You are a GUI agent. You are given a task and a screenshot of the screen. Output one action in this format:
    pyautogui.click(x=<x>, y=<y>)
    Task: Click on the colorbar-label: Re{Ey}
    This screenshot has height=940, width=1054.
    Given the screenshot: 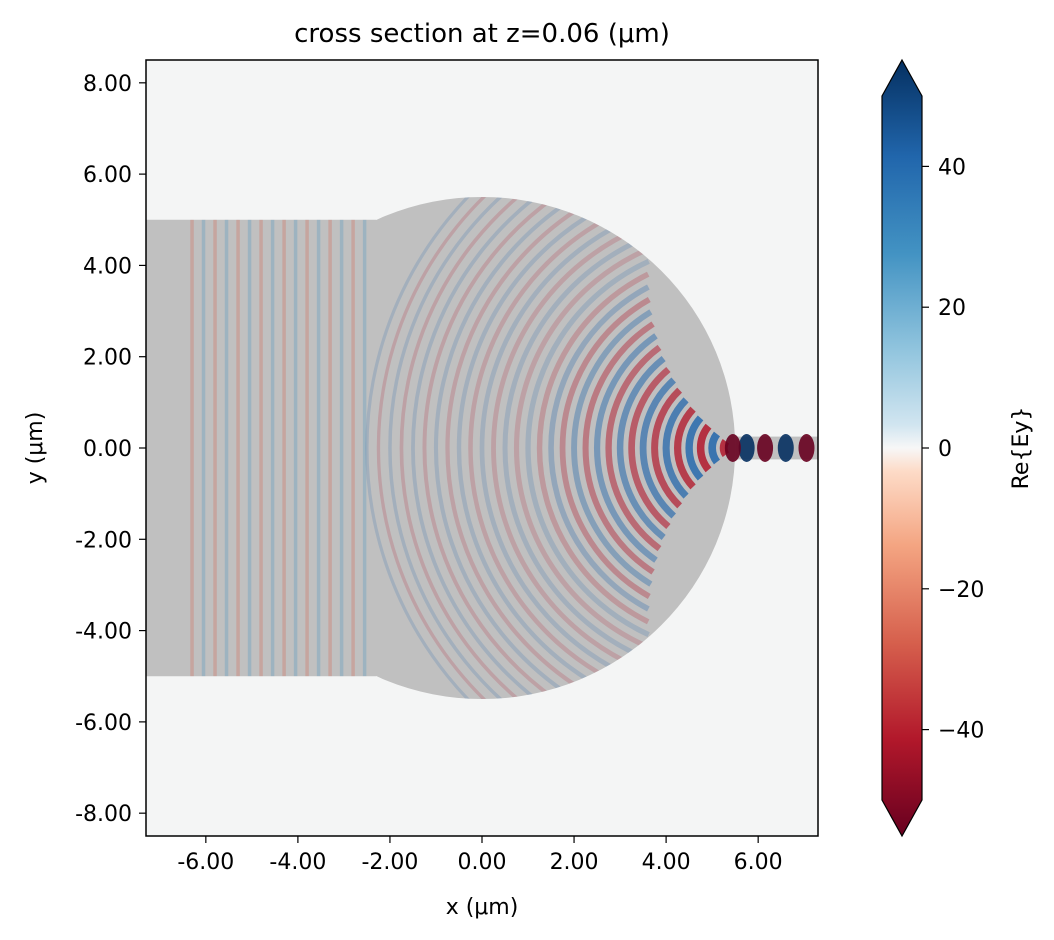 What is the action you would take?
    pyautogui.click(x=1021, y=448)
    